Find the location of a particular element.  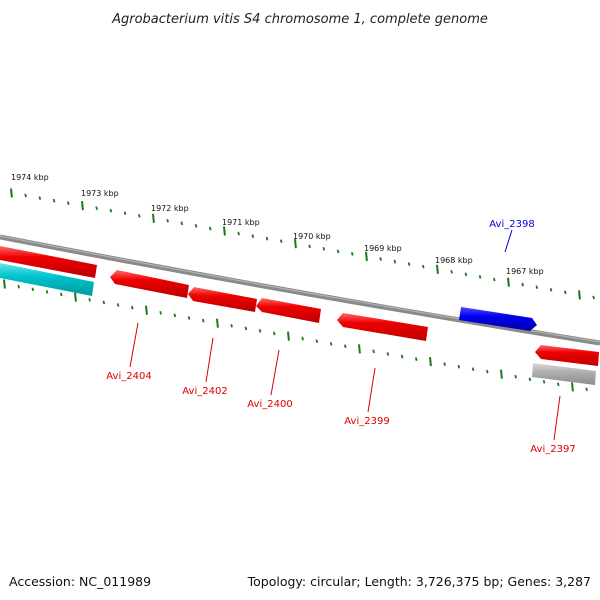

scale-label-1971: 1971 kbp is located at coordinates (241, 222).